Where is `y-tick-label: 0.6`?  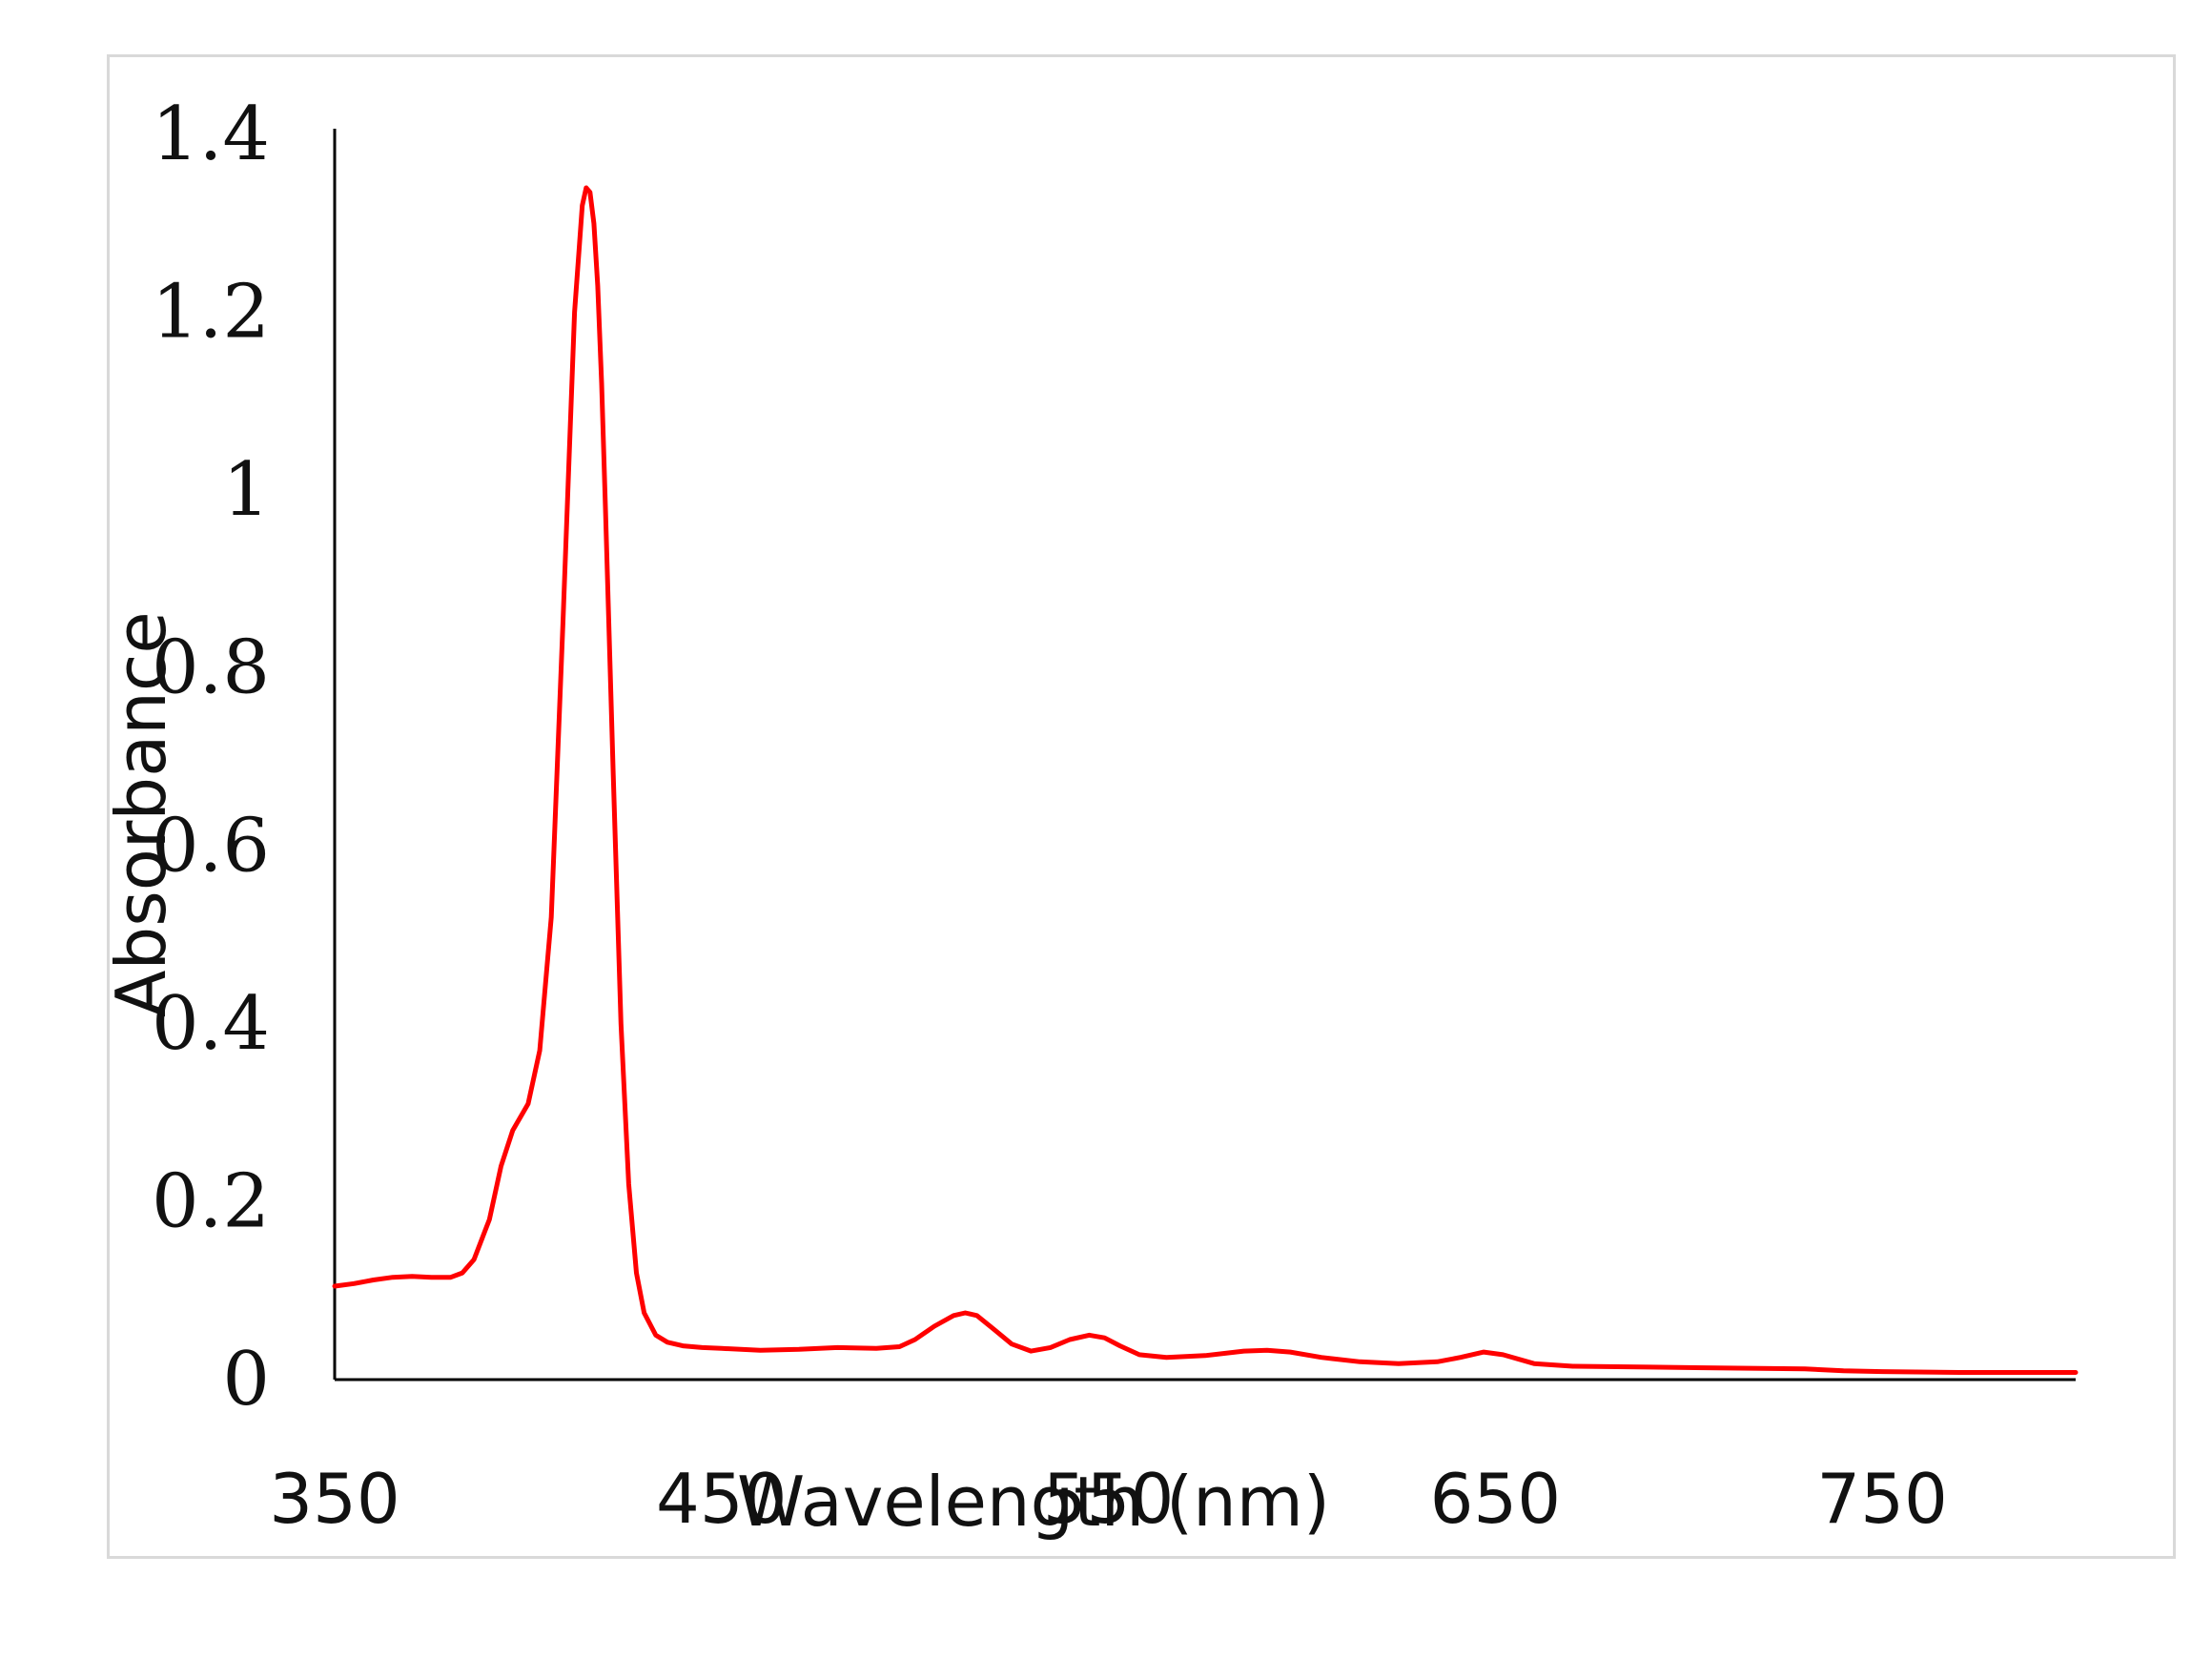 y-tick-label: 0.6 is located at coordinates (211, 846).